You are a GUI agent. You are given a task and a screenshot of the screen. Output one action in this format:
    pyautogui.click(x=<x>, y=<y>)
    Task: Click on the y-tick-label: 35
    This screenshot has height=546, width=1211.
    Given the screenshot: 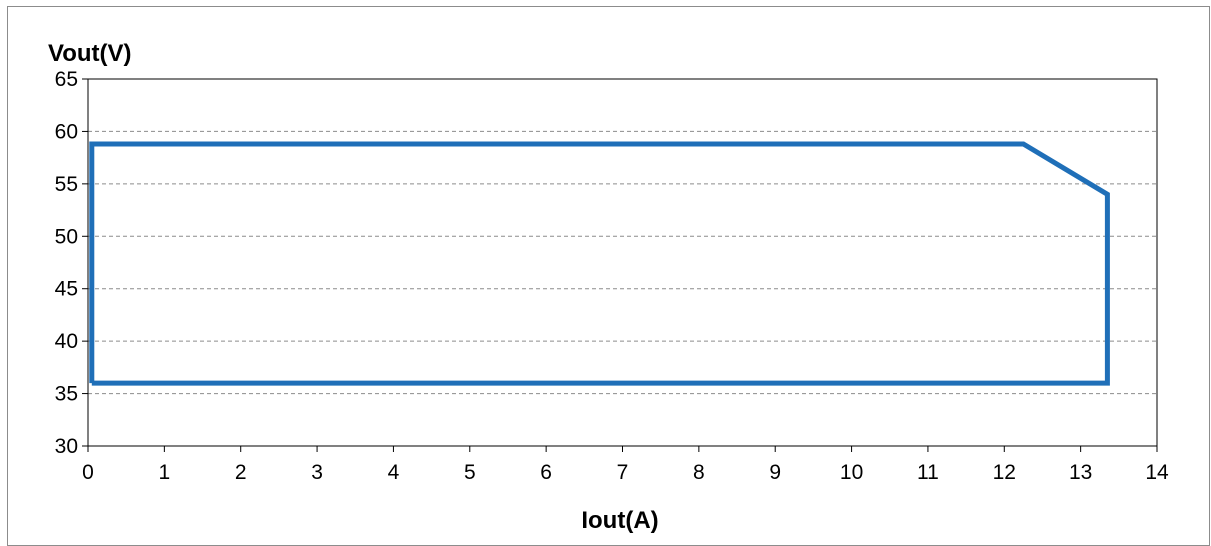 What is the action you would take?
    pyautogui.click(x=66, y=394)
    